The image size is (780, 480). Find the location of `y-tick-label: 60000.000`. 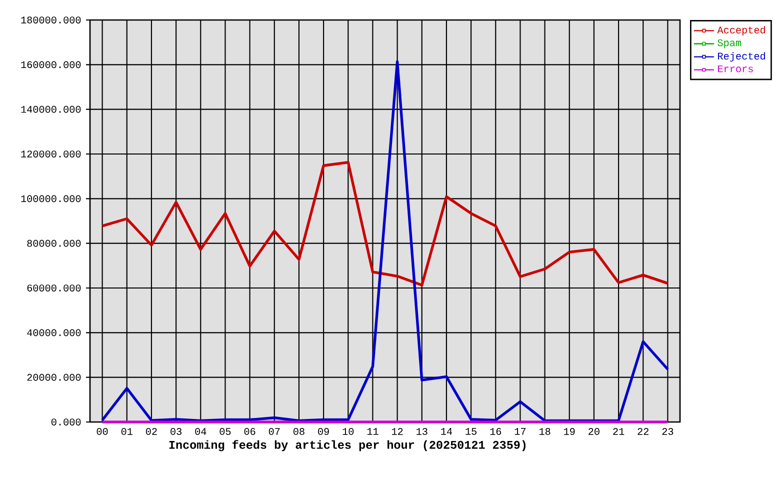

y-tick-label: 60000.000 is located at coordinates (54, 288).